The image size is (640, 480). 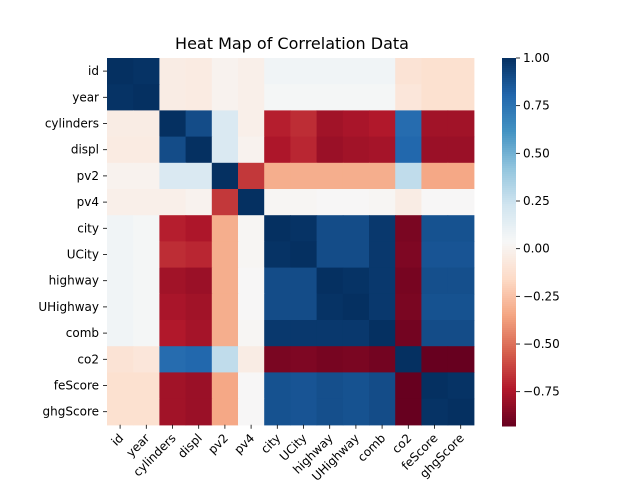 What do you see at coordinates (251, 412) in the screenshot?
I see `heatmap-cell-ghgScore-pv4` at bounding box center [251, 412].